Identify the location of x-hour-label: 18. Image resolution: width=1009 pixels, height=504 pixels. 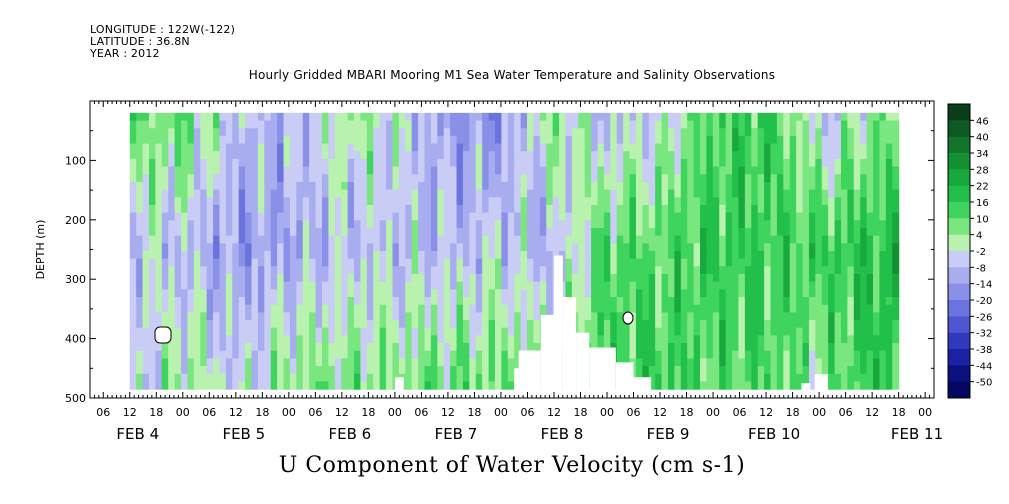
(580, 412).